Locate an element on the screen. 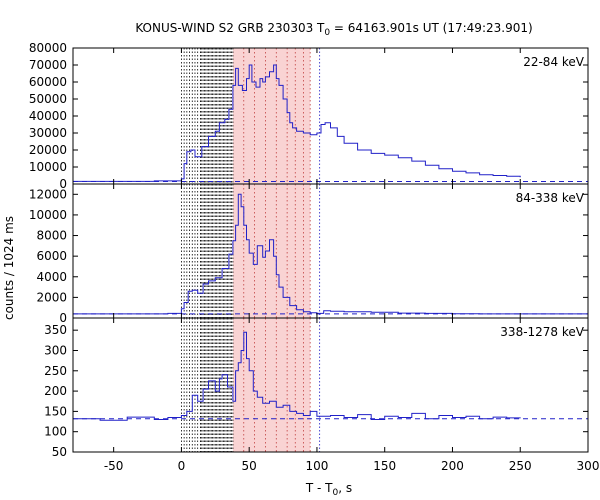 This screenshot has width=600, height=500. y-tick-label: 12000 is located at coordinates (48, 194).